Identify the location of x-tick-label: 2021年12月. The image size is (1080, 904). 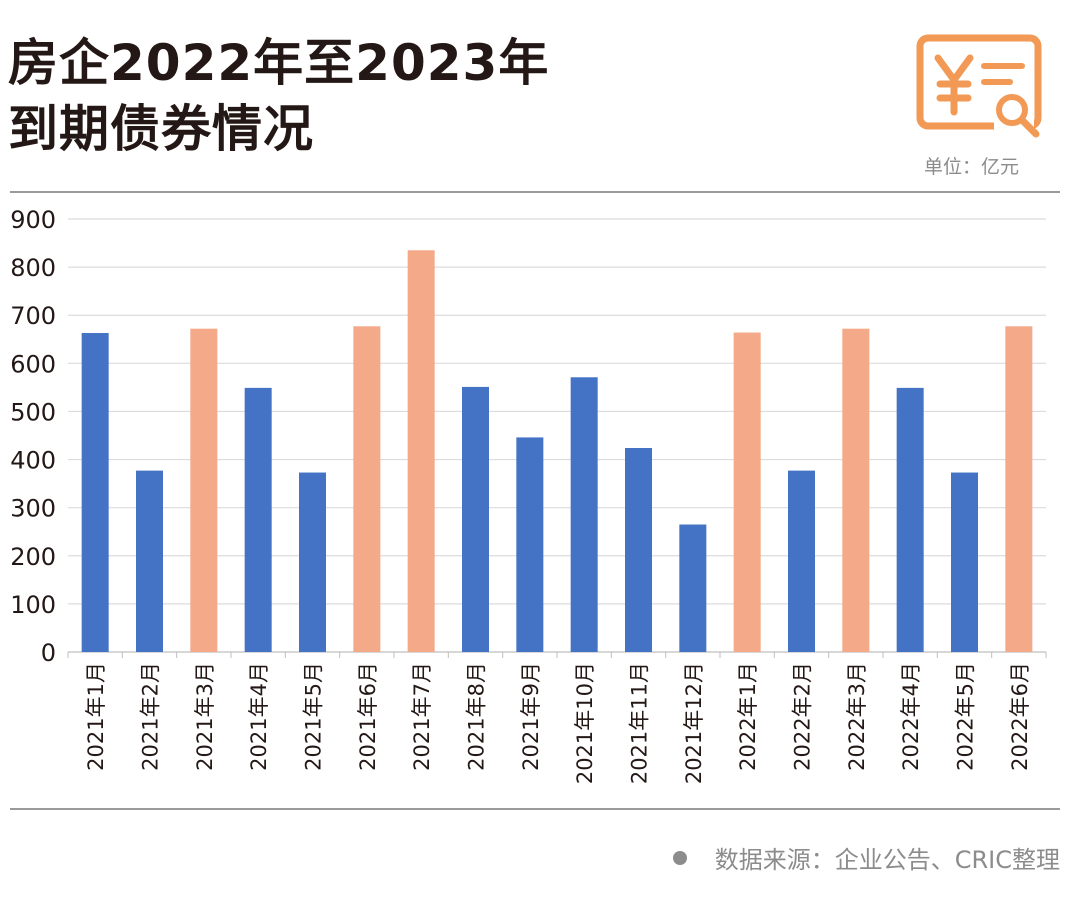
(694, 723).